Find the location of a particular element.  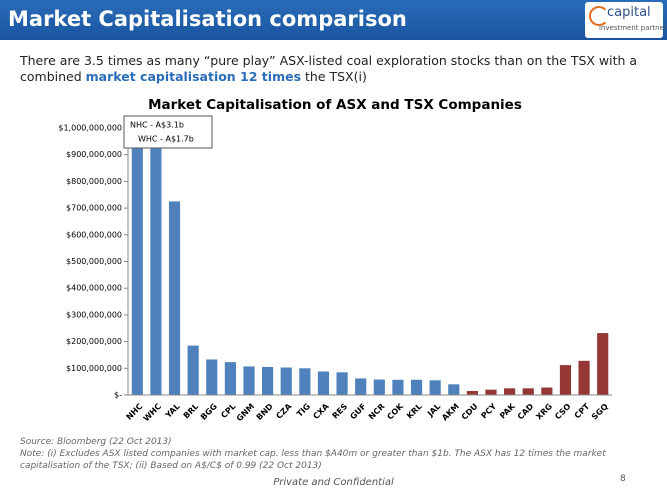

x-tick-label: NHC is located at coordinates (135, 412).